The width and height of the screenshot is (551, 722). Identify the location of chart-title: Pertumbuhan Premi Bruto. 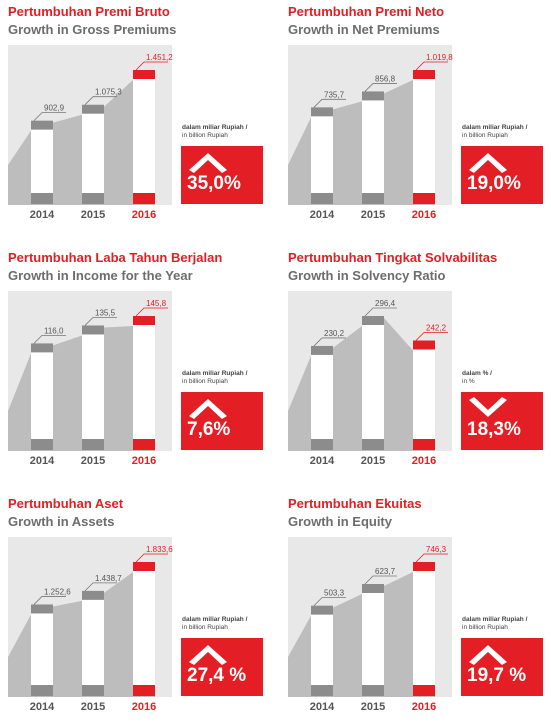
(89, 11).